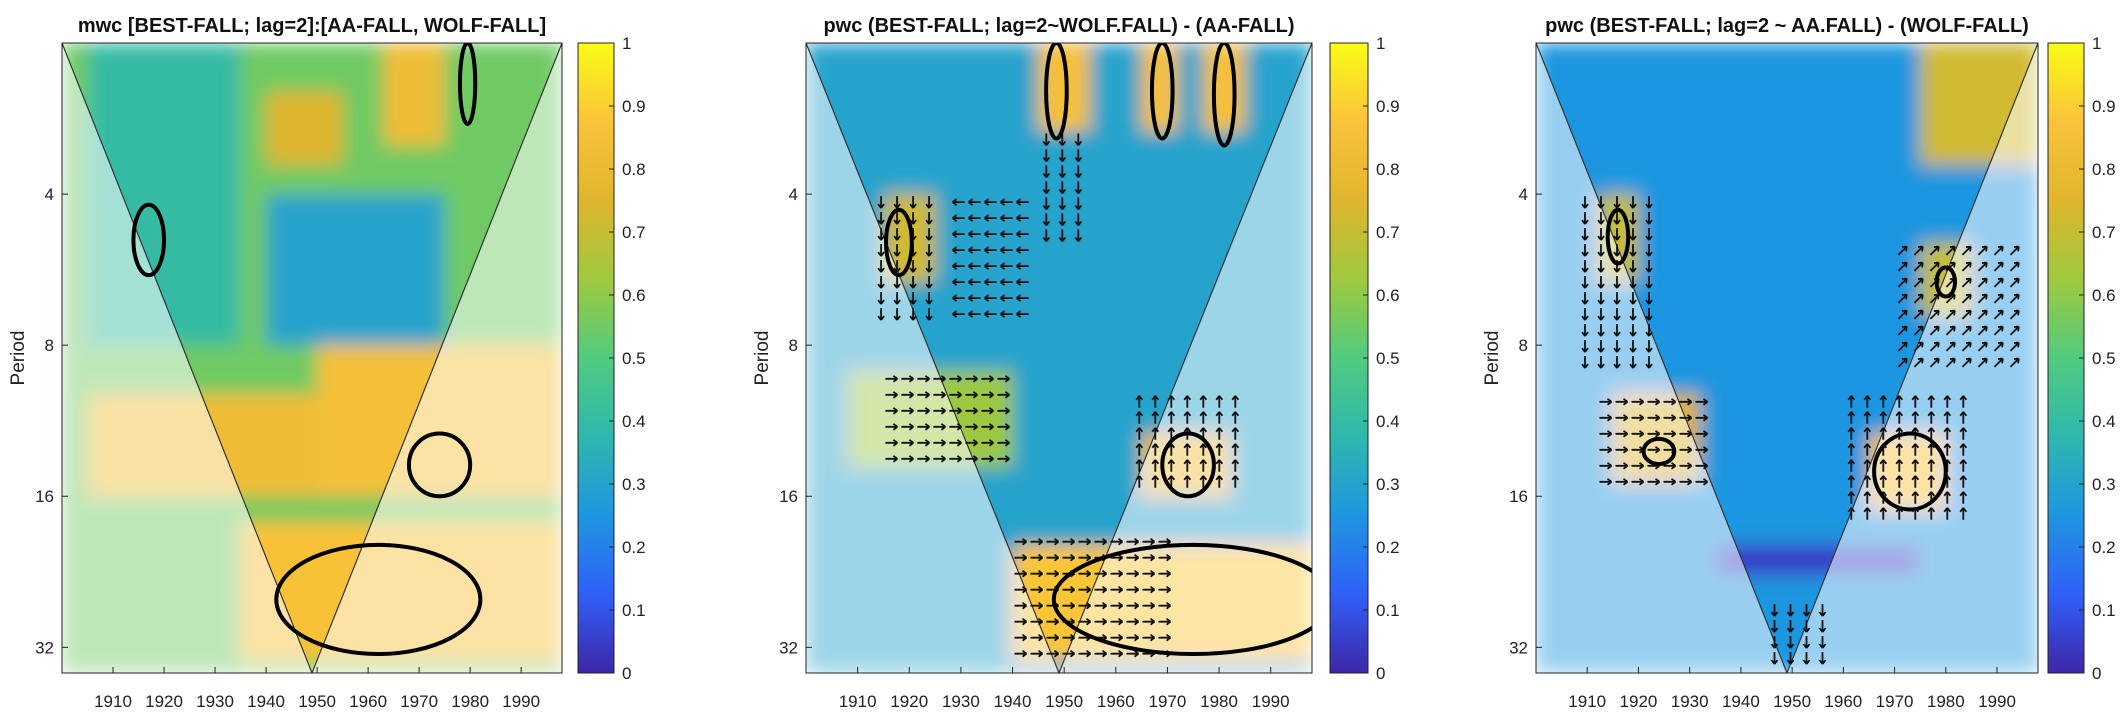 This screenshot has height=723, width=2123. Describe the element at coordinates (634, 610) in the screenshot. I see `colorbar-tick-label: 0.1` at that location.